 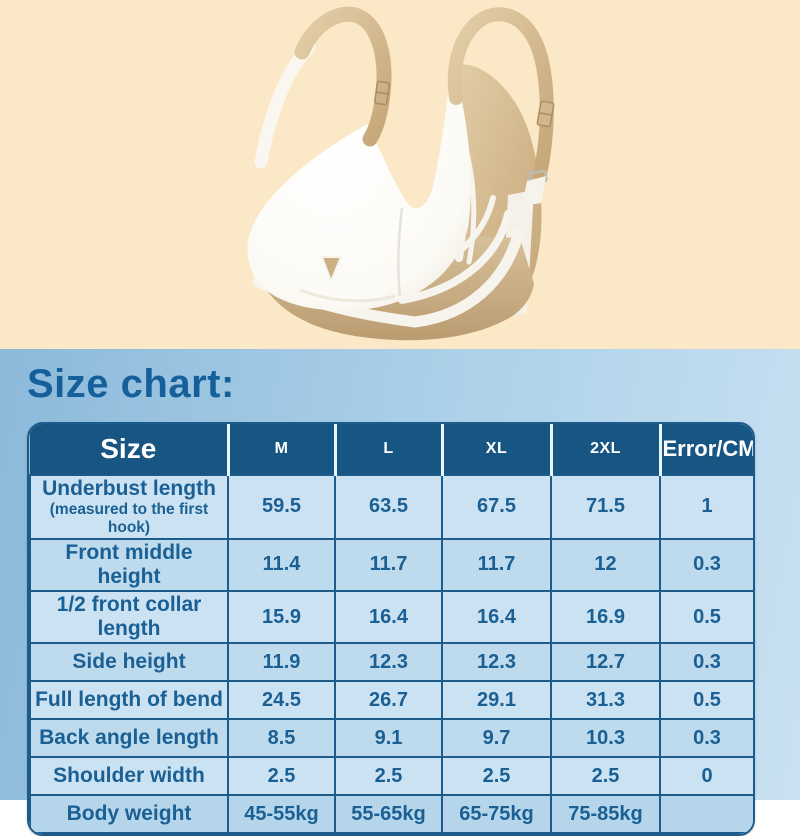 I want to click on cell-value, so click(x=706, y=814).